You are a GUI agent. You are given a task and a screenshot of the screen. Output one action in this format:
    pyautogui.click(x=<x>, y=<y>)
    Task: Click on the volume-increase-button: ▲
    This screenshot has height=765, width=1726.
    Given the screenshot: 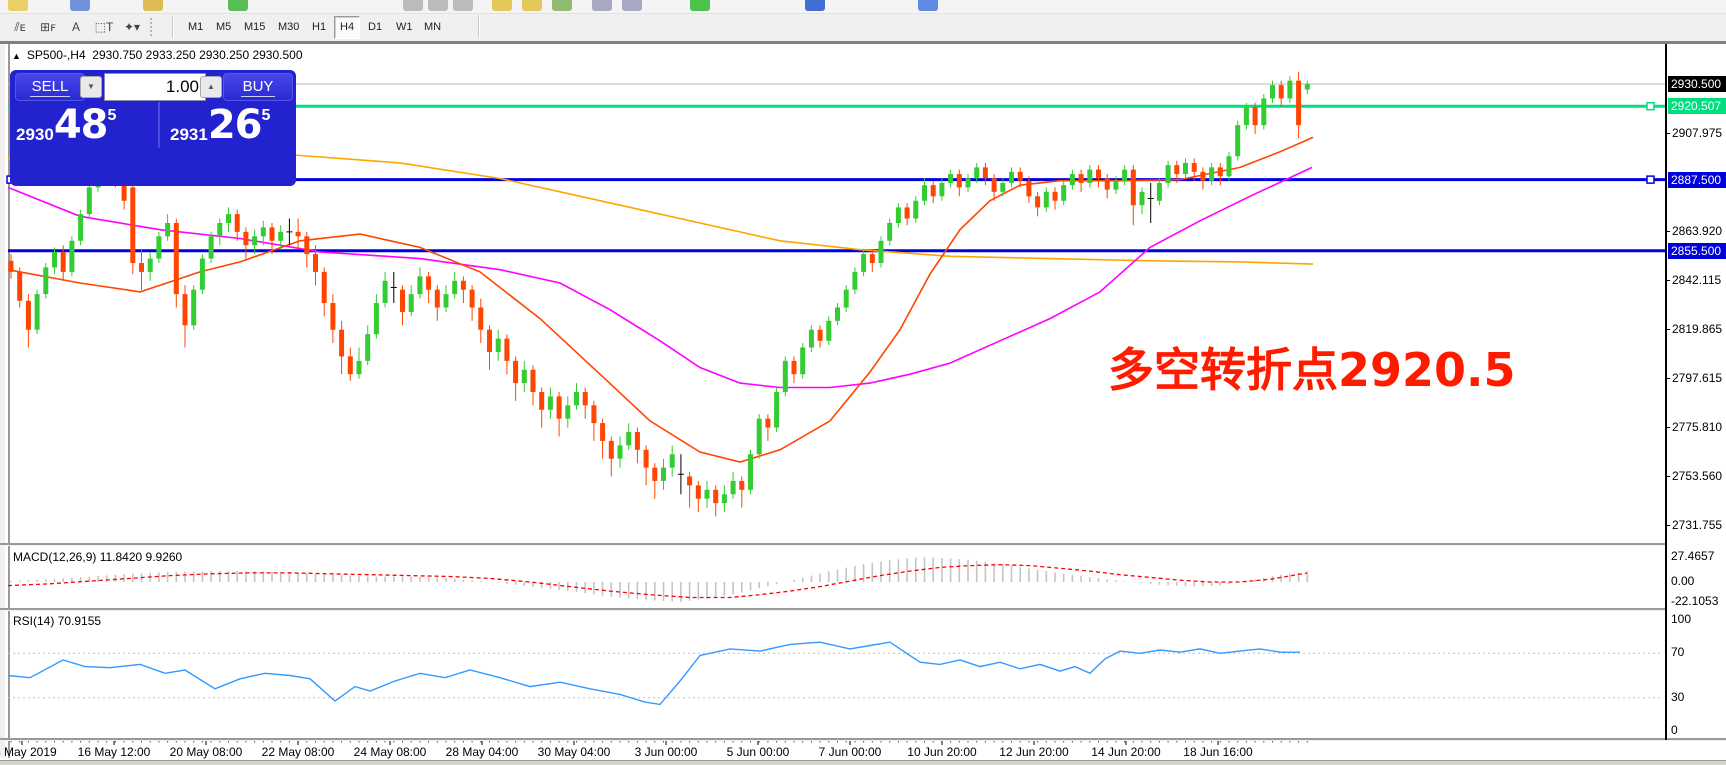 What is the action you would take?
    pyautogui.click(x=211, y=87)
    